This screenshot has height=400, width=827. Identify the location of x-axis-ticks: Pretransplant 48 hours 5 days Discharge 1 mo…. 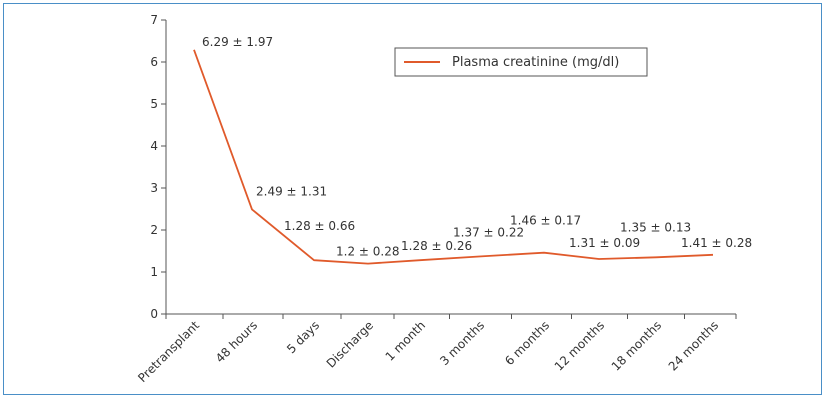
(436, 349).